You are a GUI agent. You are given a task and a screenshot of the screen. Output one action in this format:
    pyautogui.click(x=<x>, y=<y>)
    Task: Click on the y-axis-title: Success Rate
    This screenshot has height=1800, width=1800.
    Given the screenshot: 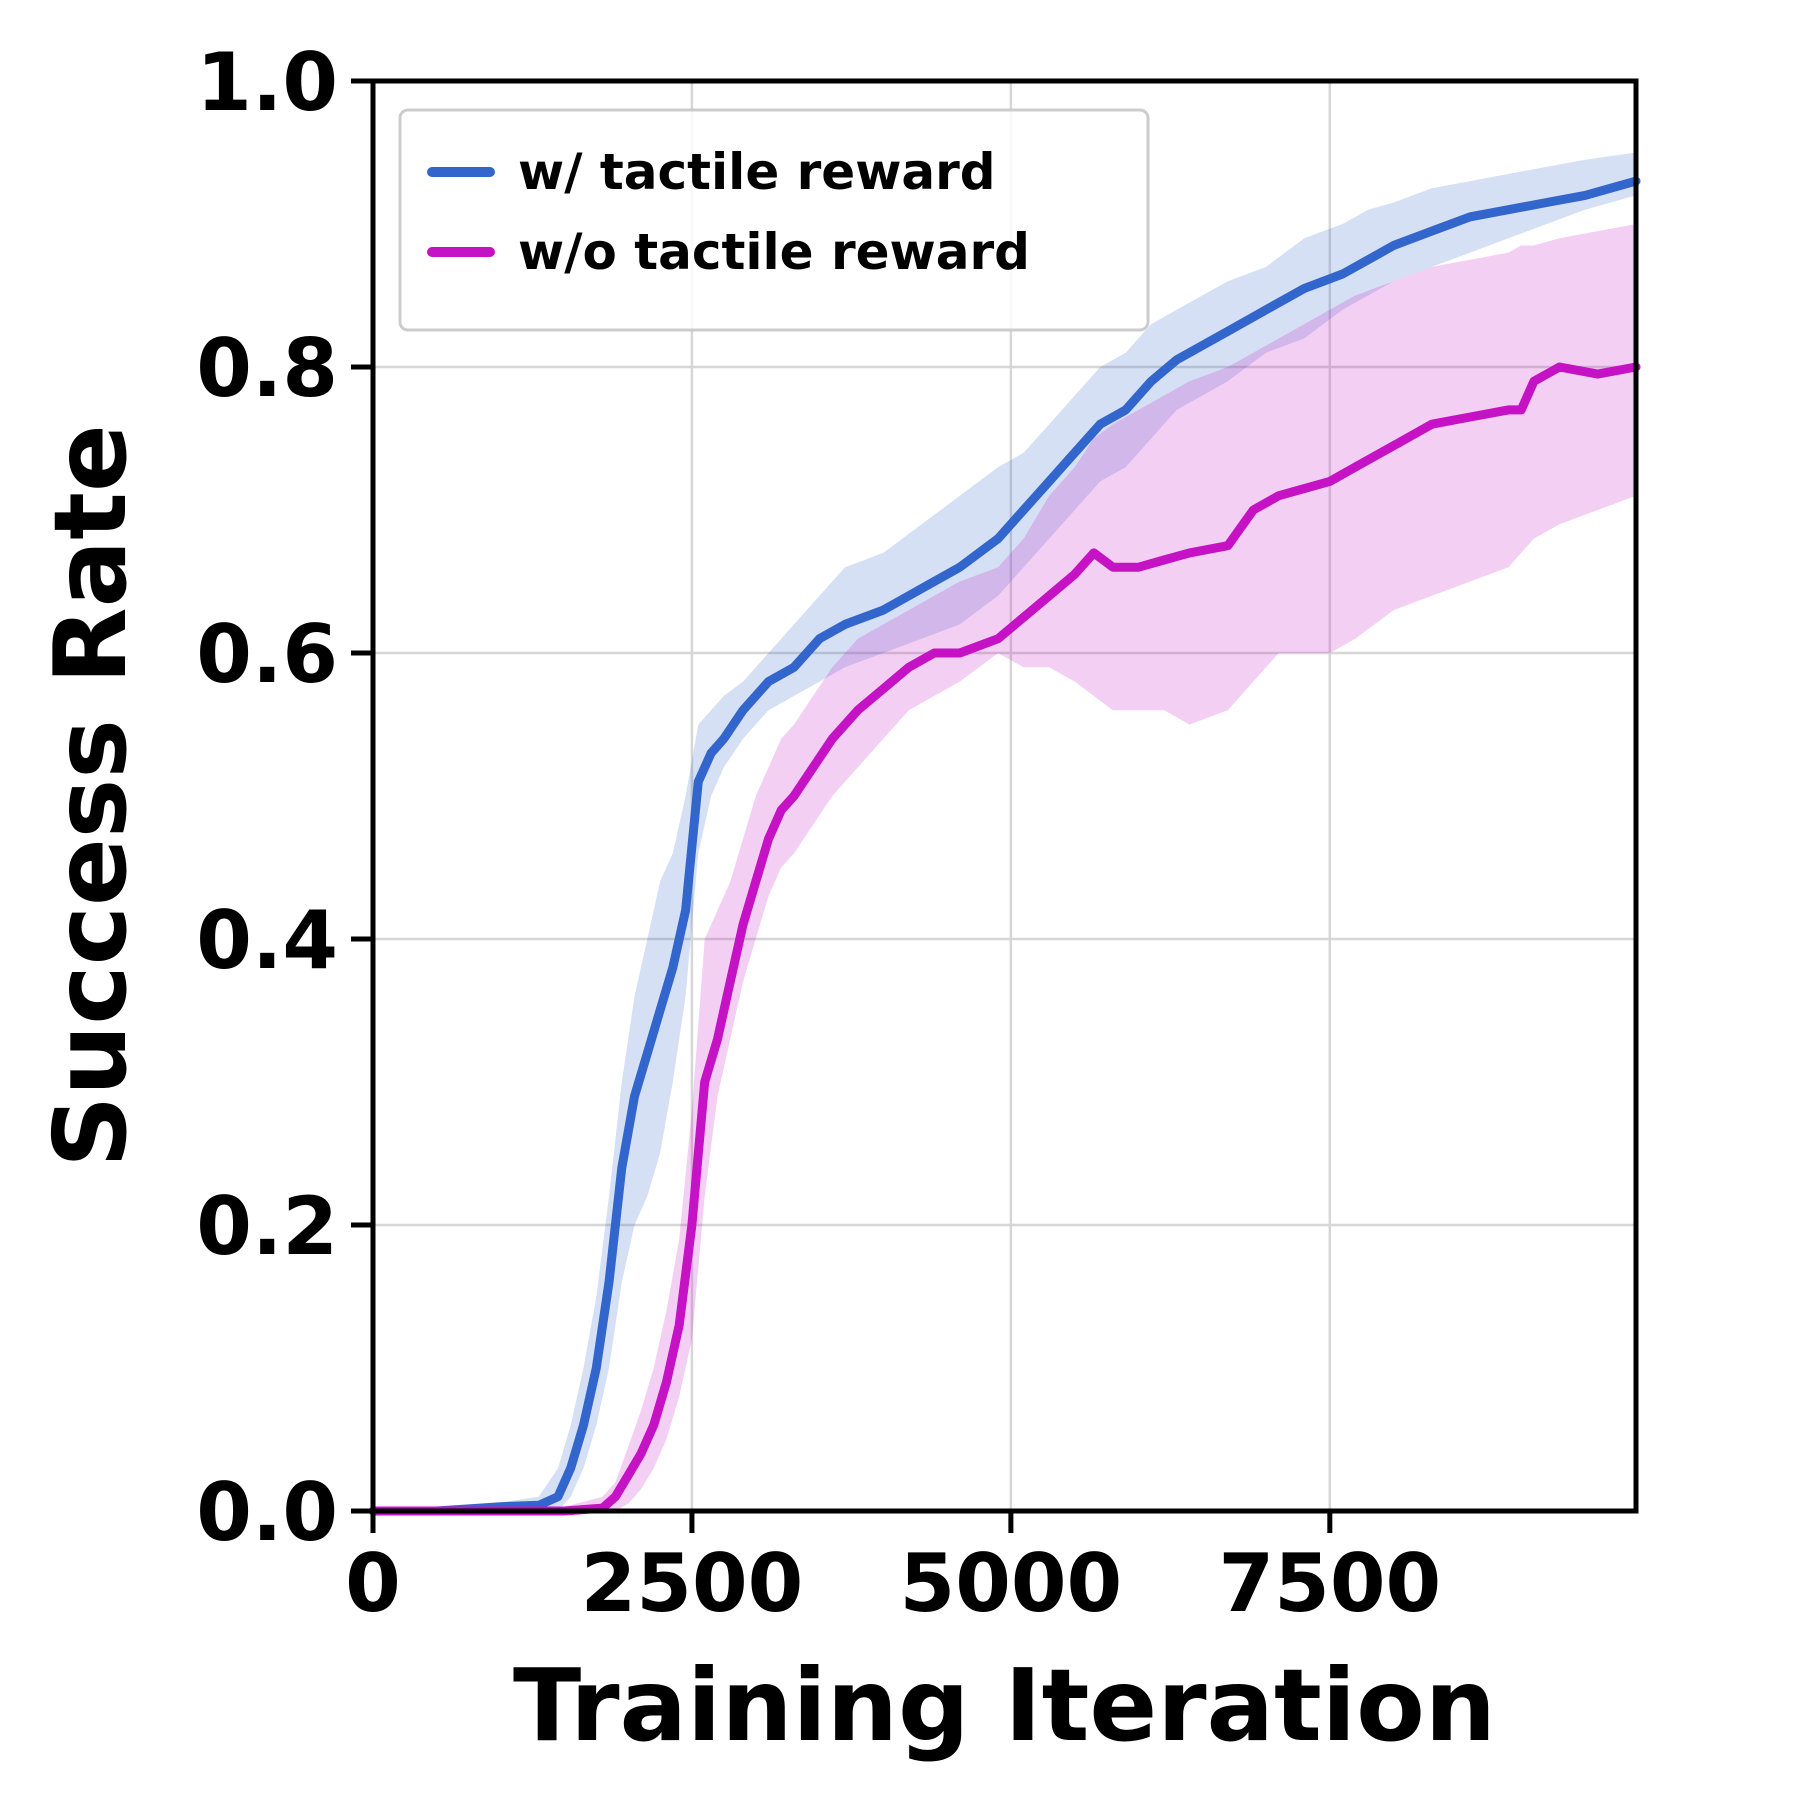 What is the action you would take?
    pyautogui.click(x=90, y=796)
    